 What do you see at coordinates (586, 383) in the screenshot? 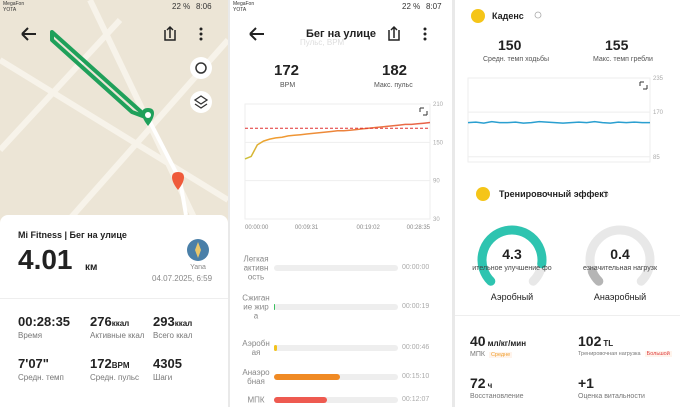
I see `metric-number: +1` at bounding box center [586, 383].